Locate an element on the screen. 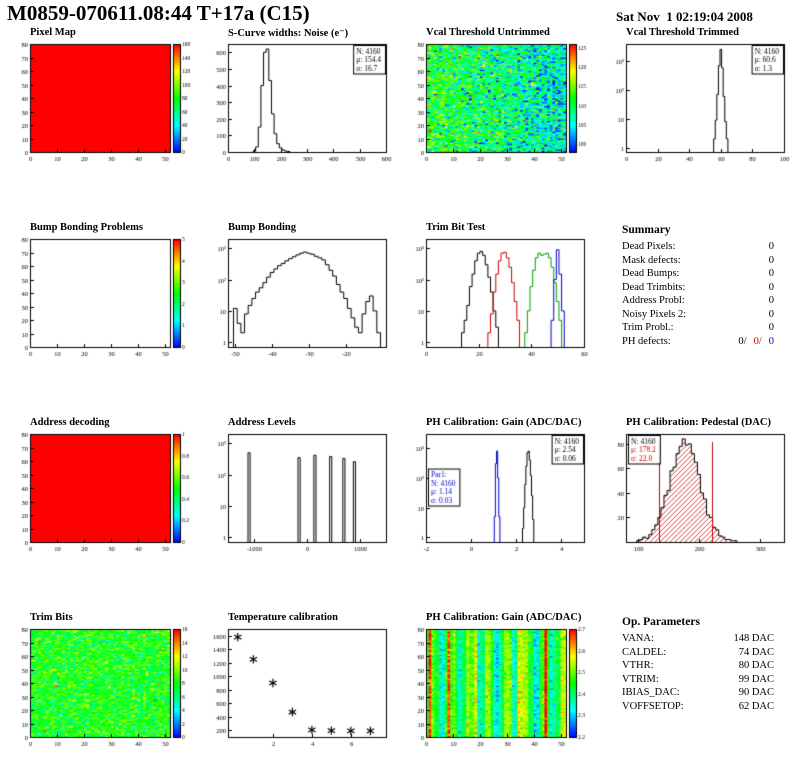 This screenshot has width=796, height=772. panel-bump-problems: Bump Bonding Problems is located at coordinates (103, 291).